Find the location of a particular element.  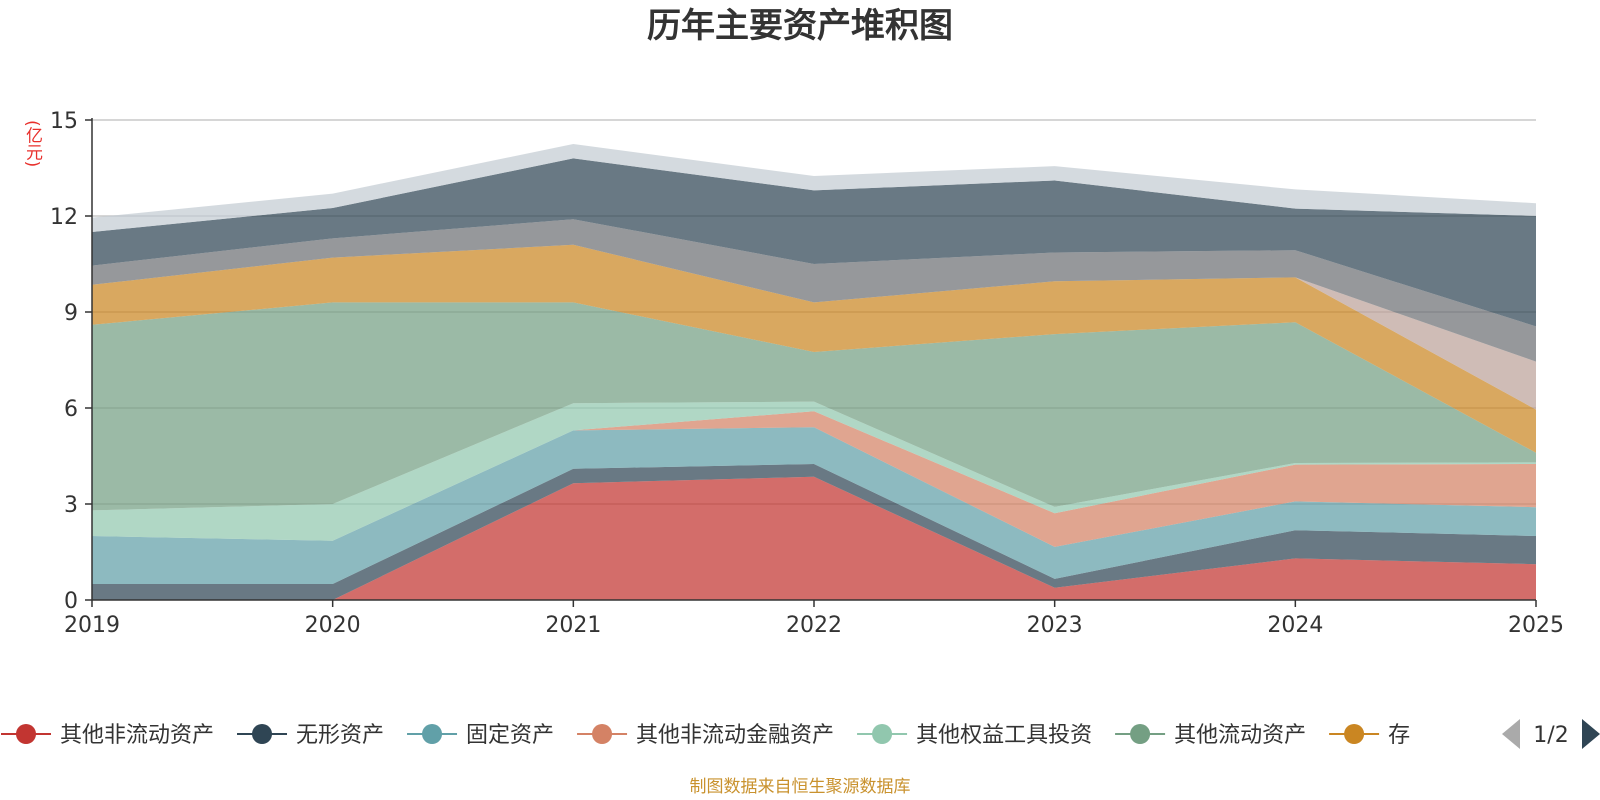

y-tick-label: 3 is located at coordinates (71, 505).